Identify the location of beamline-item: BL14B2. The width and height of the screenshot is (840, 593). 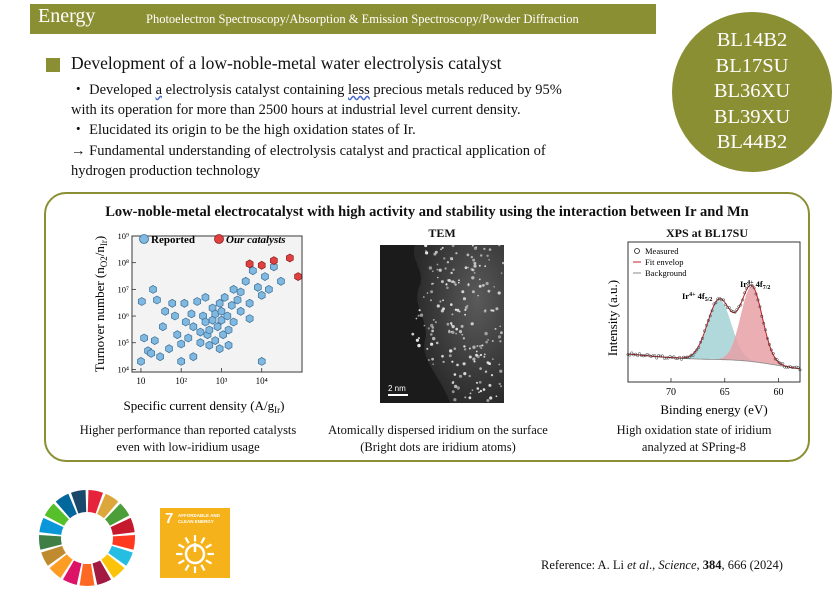
(752, 40).